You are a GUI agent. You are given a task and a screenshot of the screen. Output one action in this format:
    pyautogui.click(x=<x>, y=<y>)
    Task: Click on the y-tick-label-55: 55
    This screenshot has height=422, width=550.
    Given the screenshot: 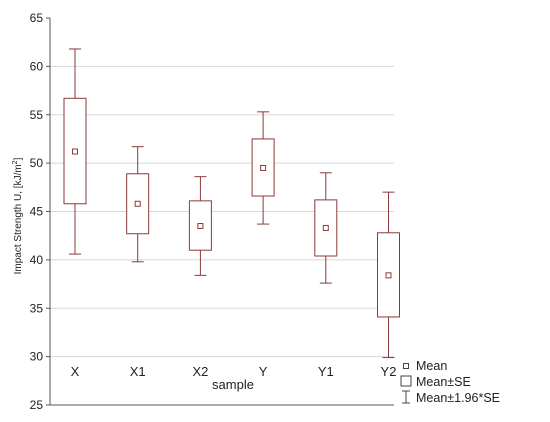 What is the action you would take?
    pyautogui.click(x=37, y=115)
    